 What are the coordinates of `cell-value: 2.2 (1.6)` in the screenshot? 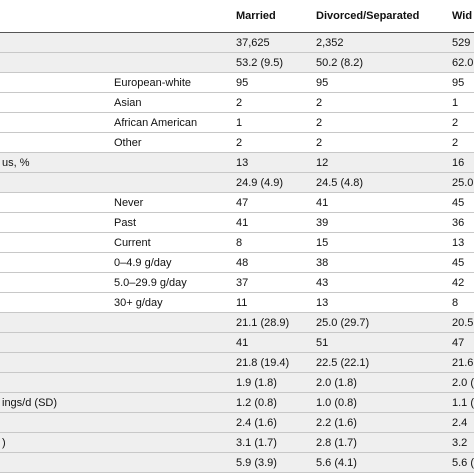 It's located at (336, 422).